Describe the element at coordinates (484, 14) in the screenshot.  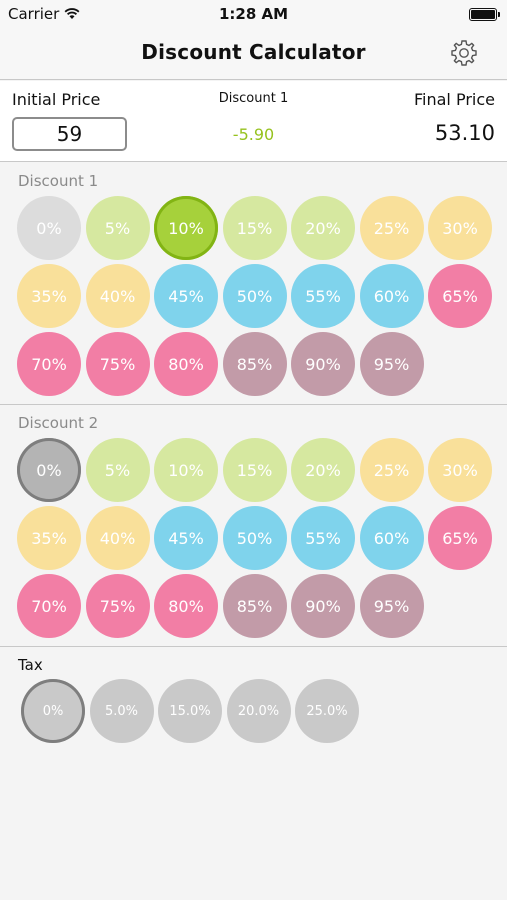
I see `battery-icon` at that location.